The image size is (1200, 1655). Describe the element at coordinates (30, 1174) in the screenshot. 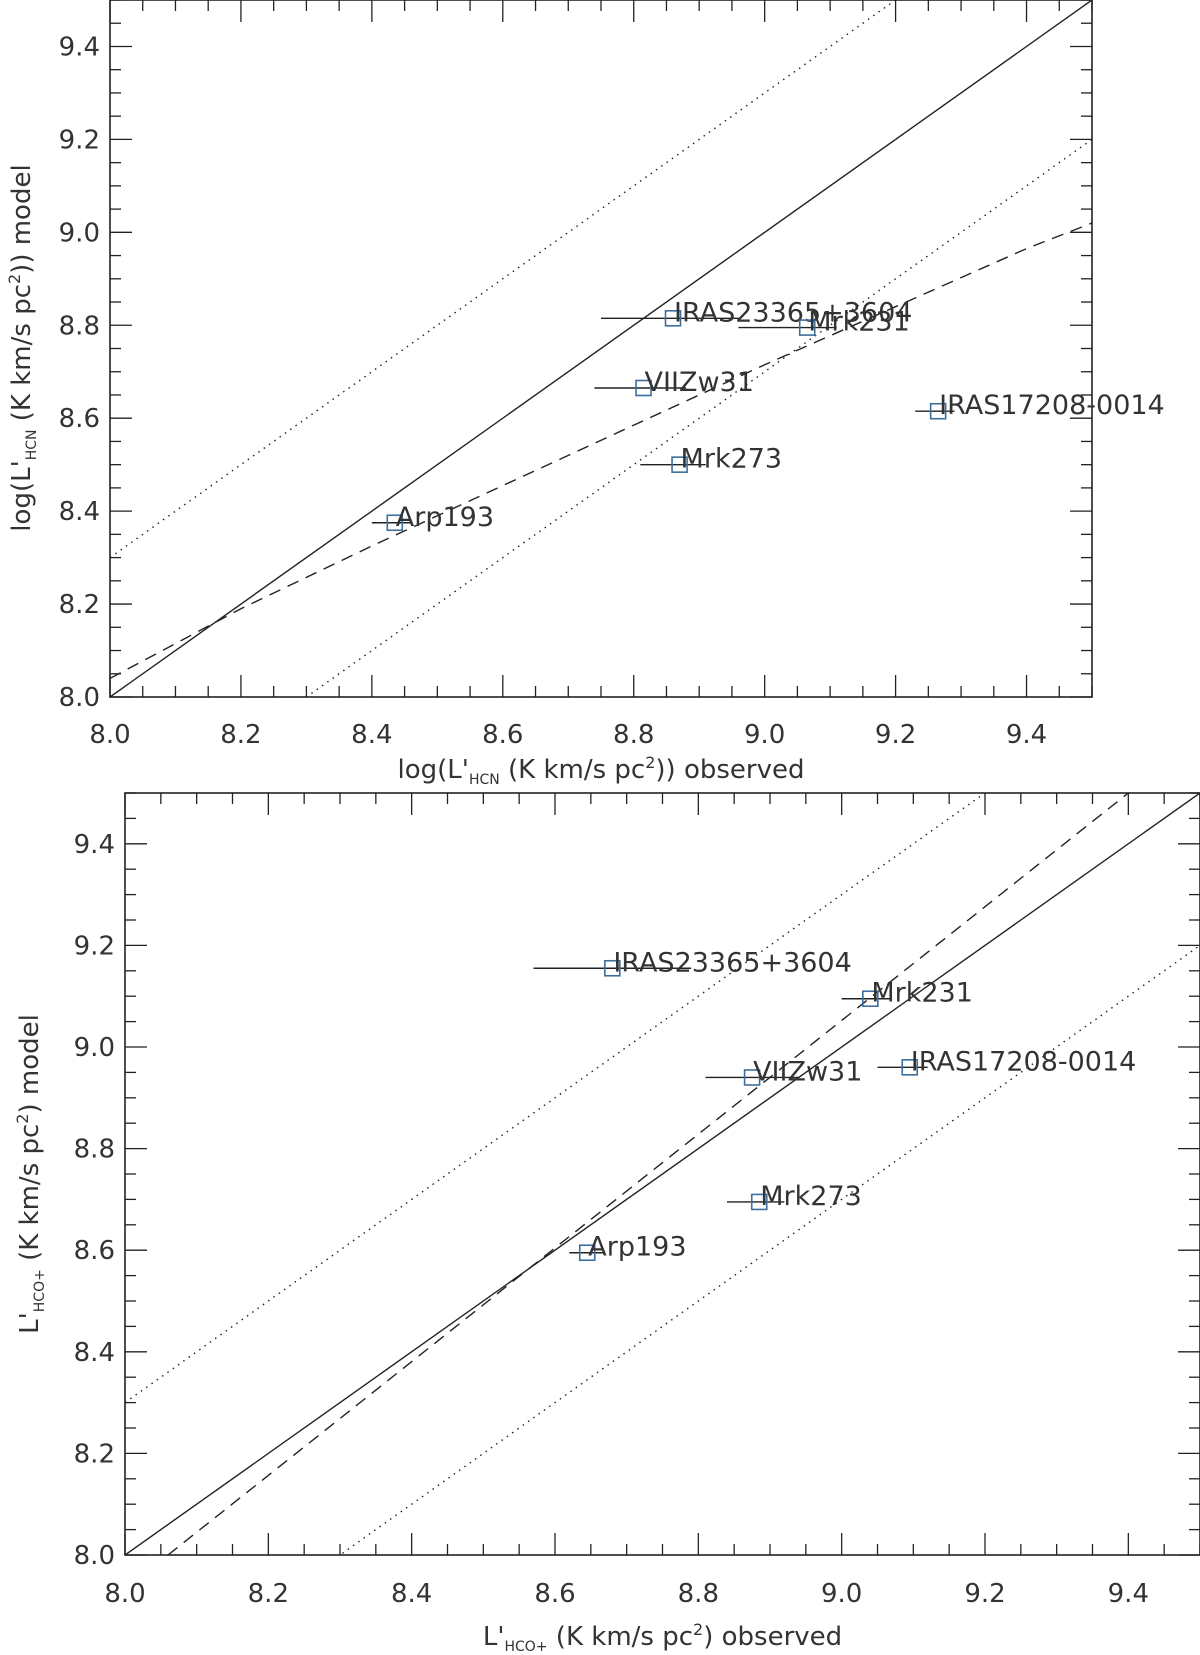

I see `y-axis-title: L'HCO+ (K km/s pc2) model` at that location.